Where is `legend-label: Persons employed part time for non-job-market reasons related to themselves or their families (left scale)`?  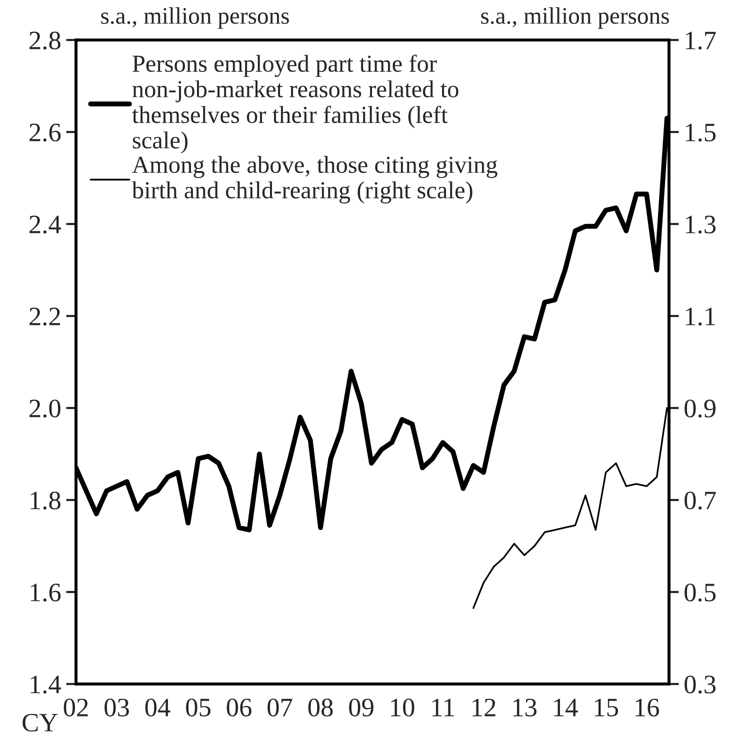
legend-label: Persons employed part time for non-job-market reasons related to themselves or their families (left scale) is located at coordinates (295, 104).